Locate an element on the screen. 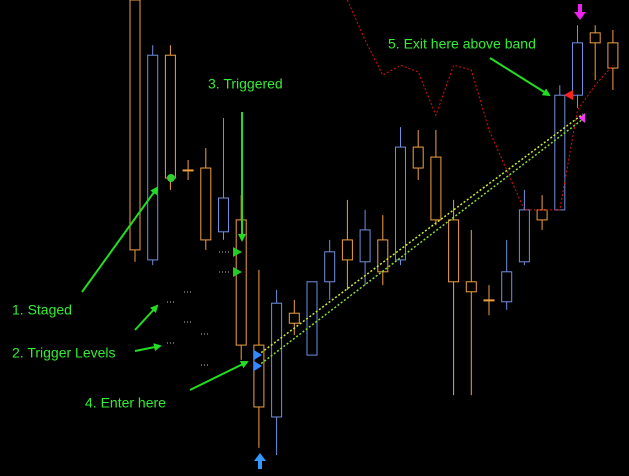 This screenshot has width=629, height=476. sell-arrow is located at coordinates (580, 12).